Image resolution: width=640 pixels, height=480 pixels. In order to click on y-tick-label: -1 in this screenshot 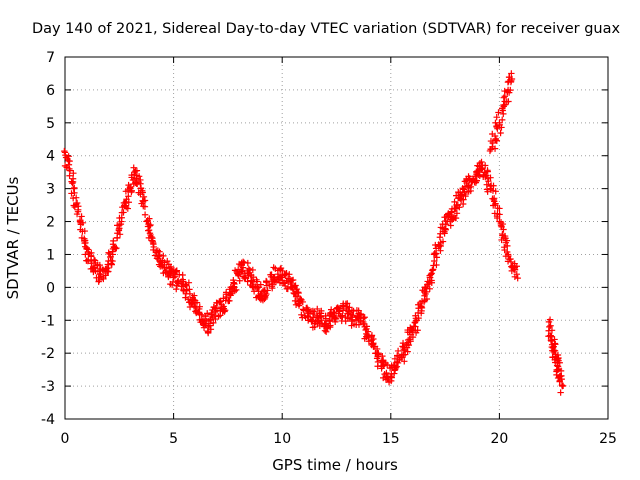, I will do `click(48, 321)`.